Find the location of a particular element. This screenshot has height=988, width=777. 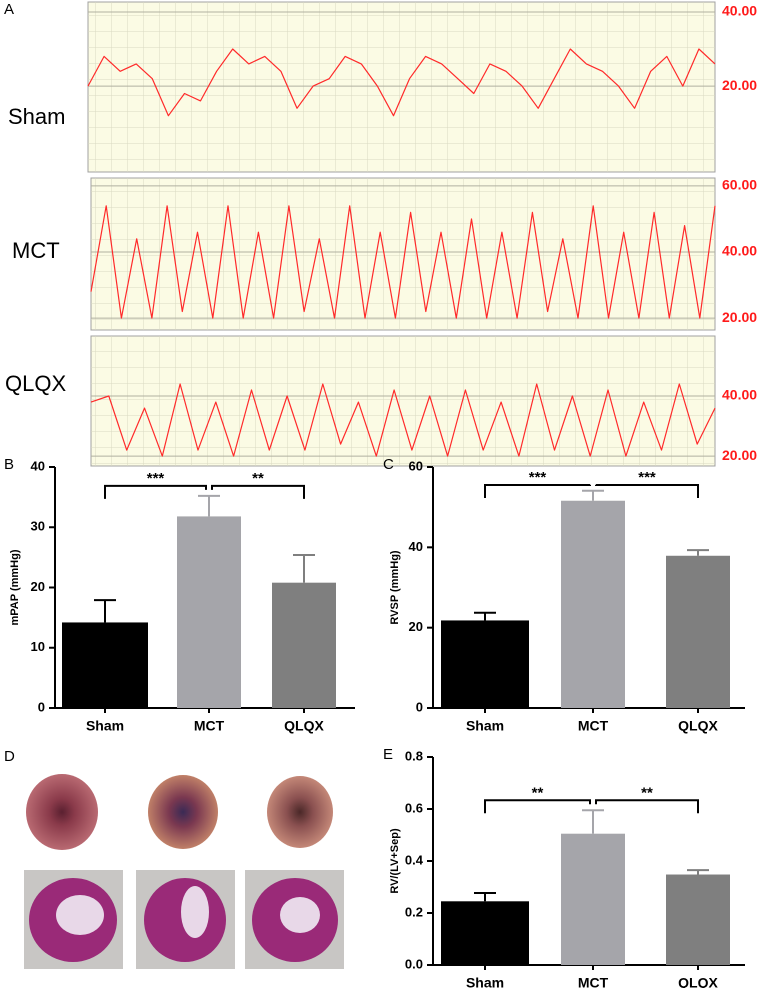

row-label: Sham is located at coordinates (36, 116).